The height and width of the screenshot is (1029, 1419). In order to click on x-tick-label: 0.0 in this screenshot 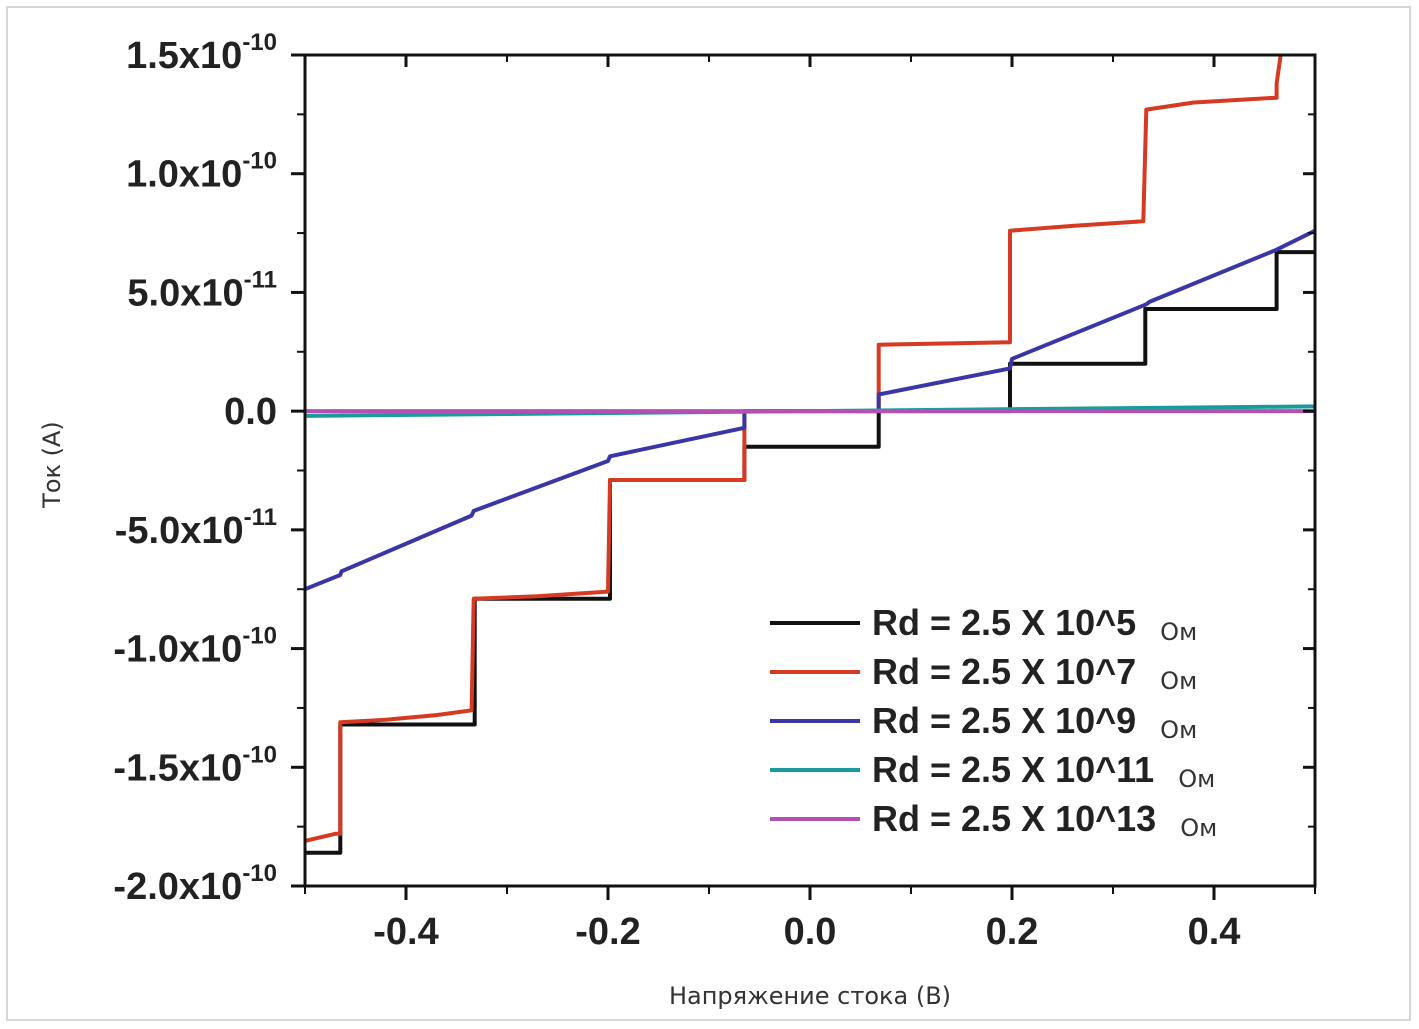, I will do `click(810, 932)`.